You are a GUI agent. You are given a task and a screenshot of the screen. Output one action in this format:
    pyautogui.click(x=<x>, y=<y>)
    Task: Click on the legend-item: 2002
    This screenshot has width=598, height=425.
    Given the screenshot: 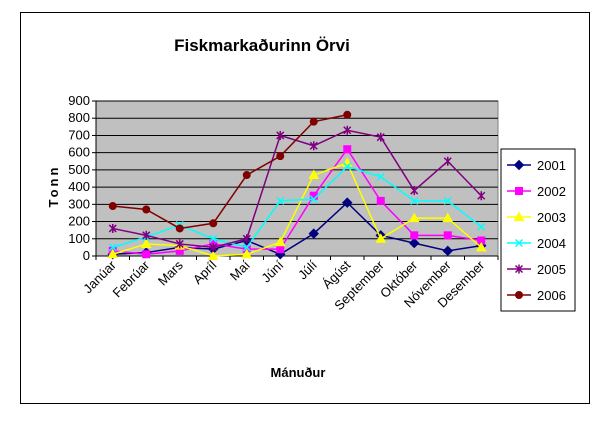 What is the action you would take?
    pyautogui.click(x=536, y=191)
    